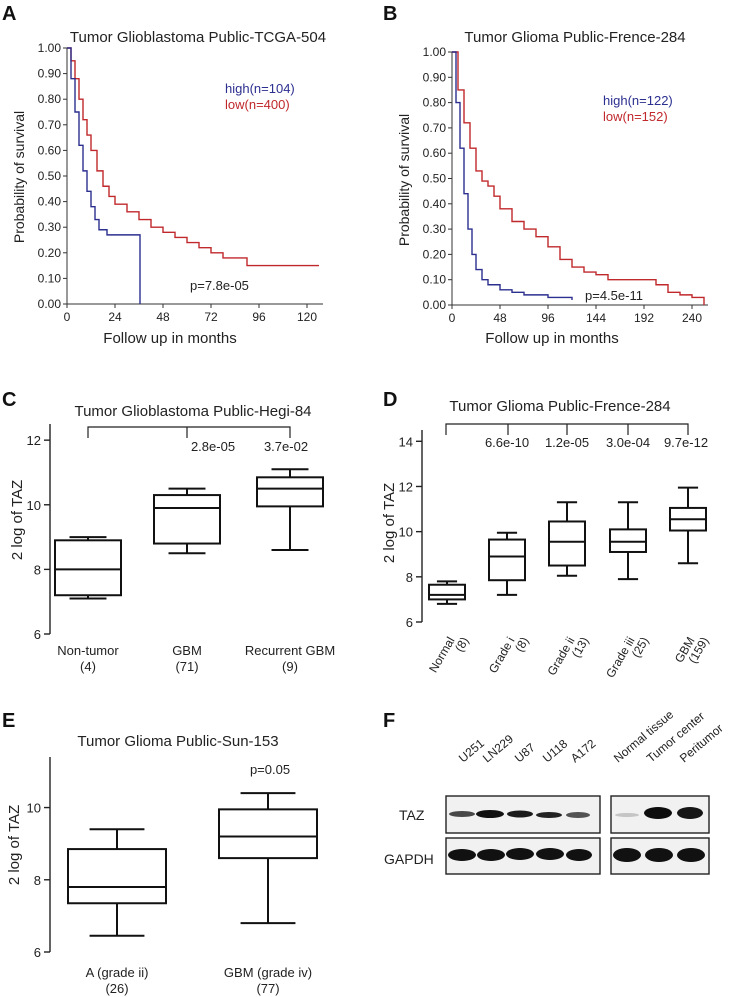 This screenshot has height=997, width=742. What do you see at coordinates (435, 153) in the screenshot?
I see `y-tick-label: 0.60` at bounding box center [435, 153].